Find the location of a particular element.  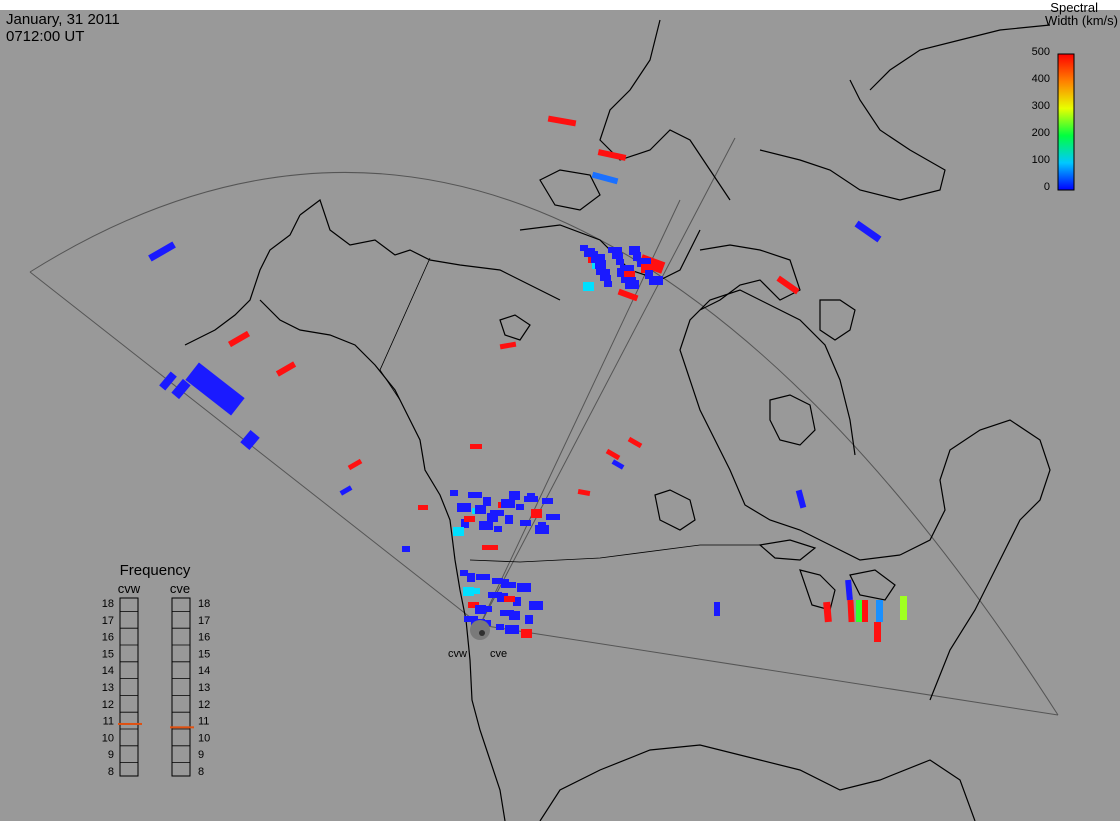

frequency-cvw-marker is located at coordinates (130, 723).